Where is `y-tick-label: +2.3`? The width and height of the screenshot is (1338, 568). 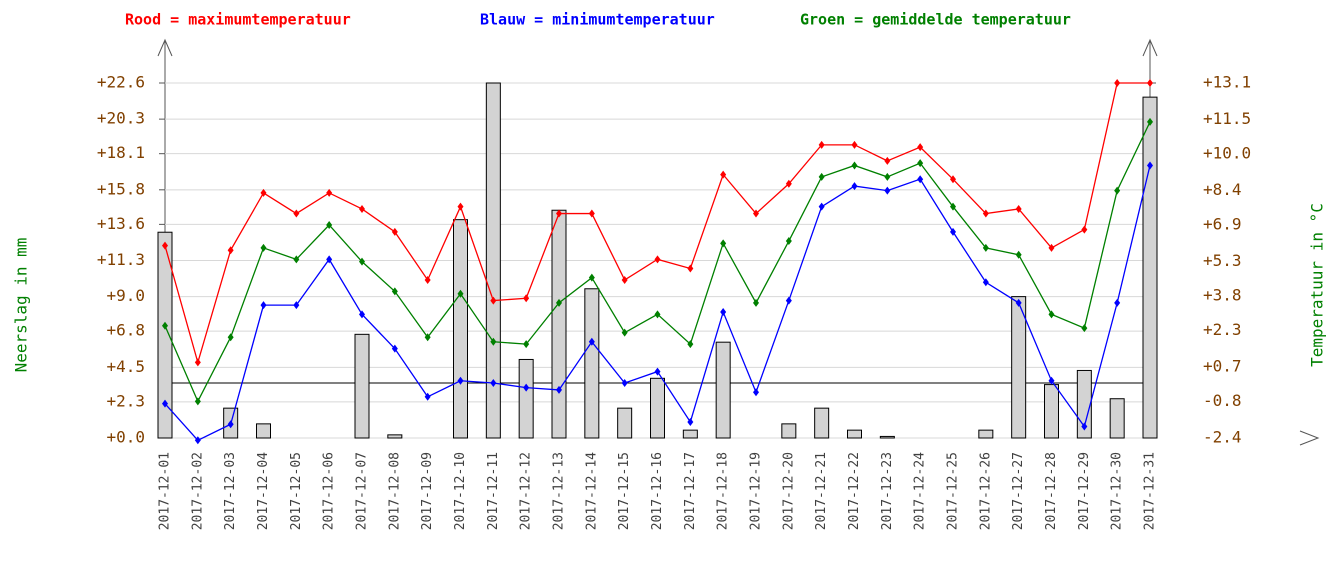
y-tick-label: +2.3 is located at coordinates (125, 400).